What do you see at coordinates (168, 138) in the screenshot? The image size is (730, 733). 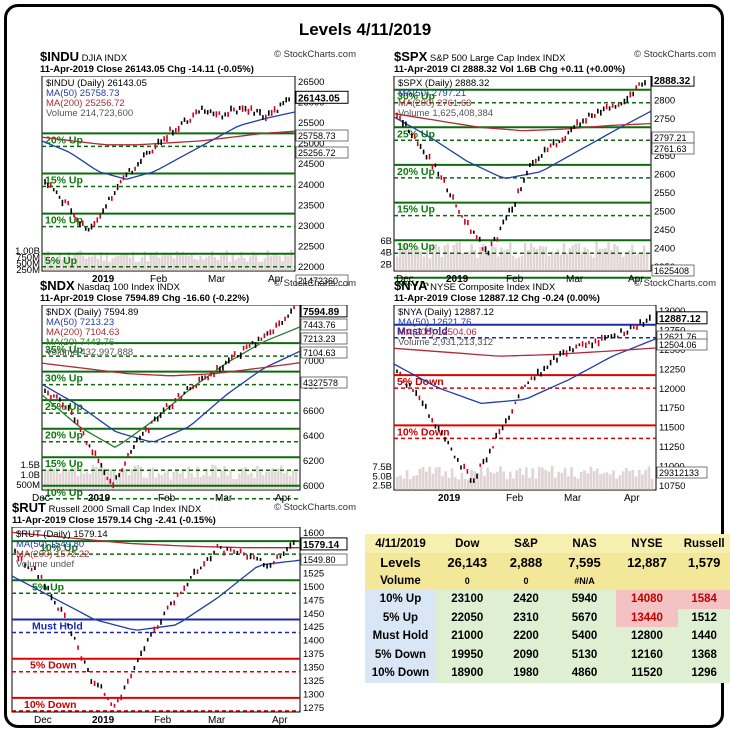 I see `indu-ma200-line` at bounding box center [168, 138].